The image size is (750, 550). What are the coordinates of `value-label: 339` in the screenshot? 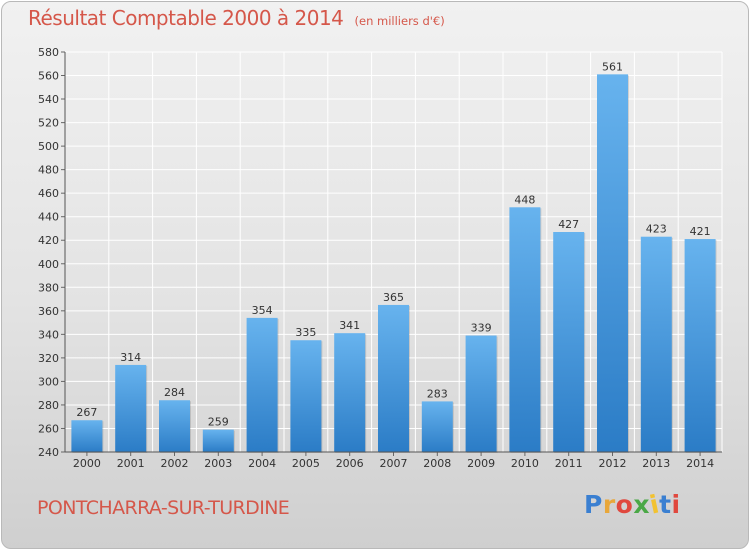 It's located at (481, 328).